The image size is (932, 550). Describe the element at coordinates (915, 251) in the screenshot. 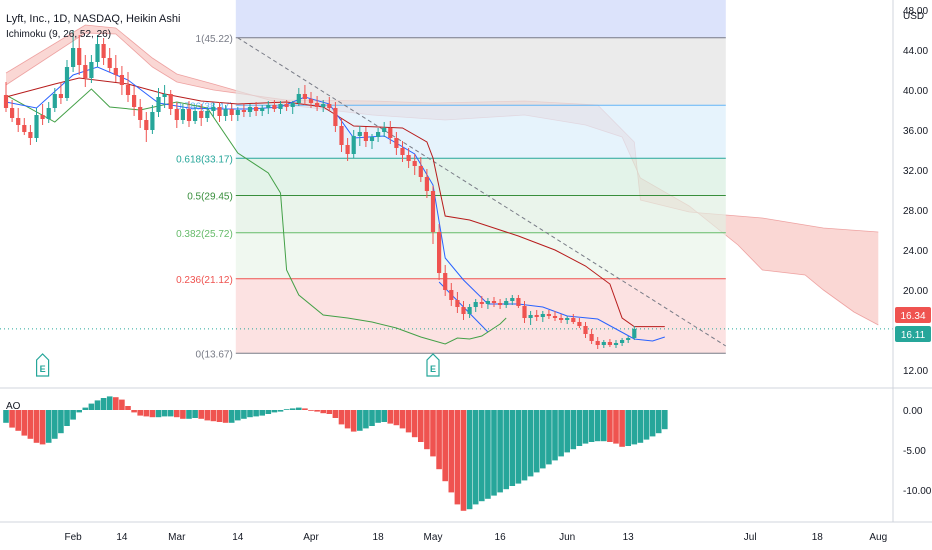

I see `price-tick-label: 24.00` at that location.